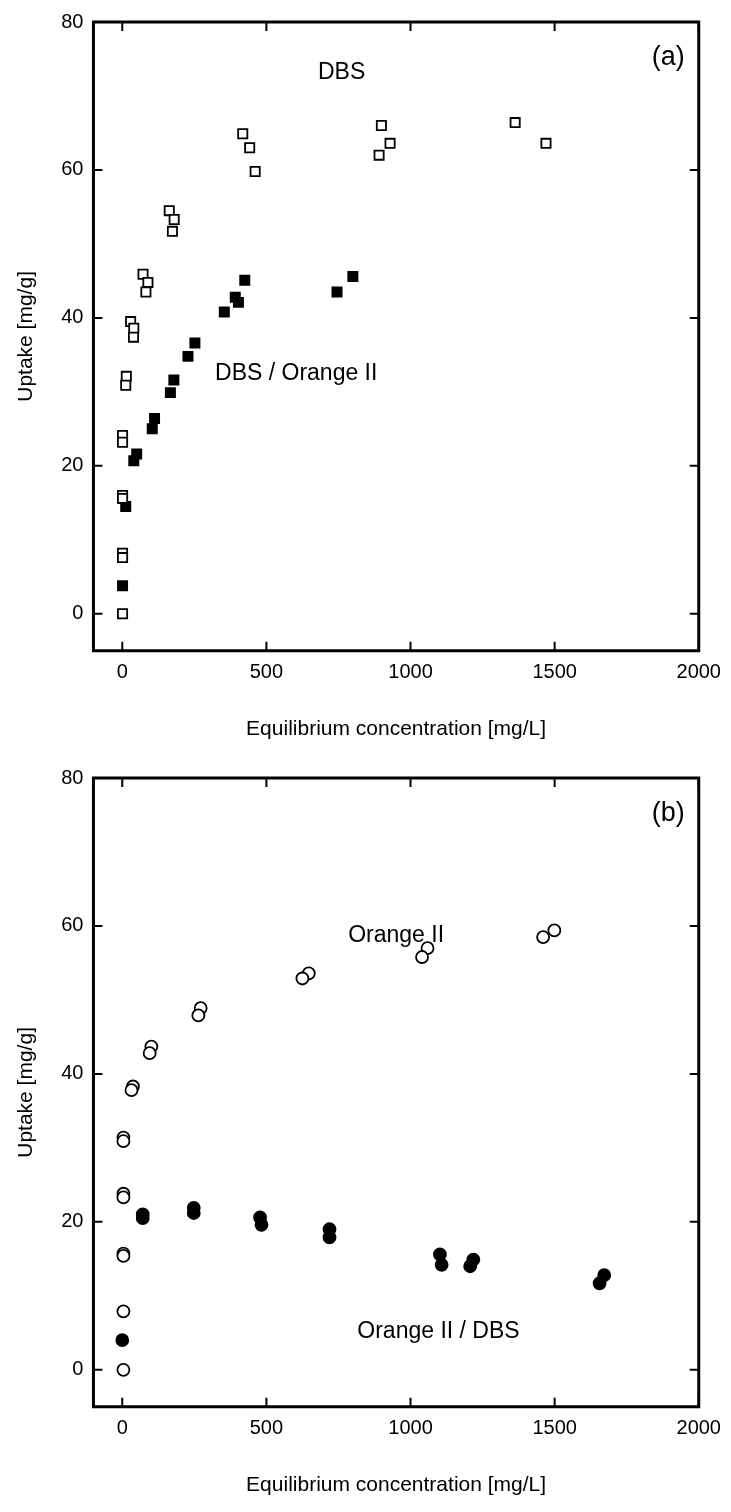 The image size is (731, 1512). Describe the element at coordinates (668, 812) in the screenshot. I see `annotation: (b)` at that location.